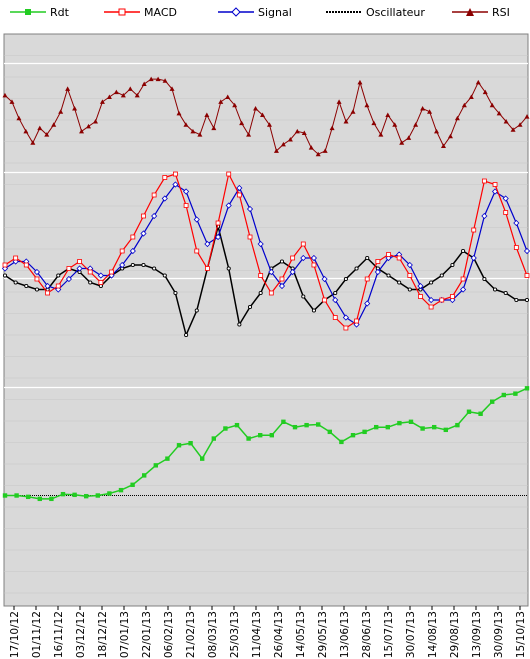 This screenshot has height=659, width=530. I want to click on x-tick-label: 11/04/13, so click(257, 634).